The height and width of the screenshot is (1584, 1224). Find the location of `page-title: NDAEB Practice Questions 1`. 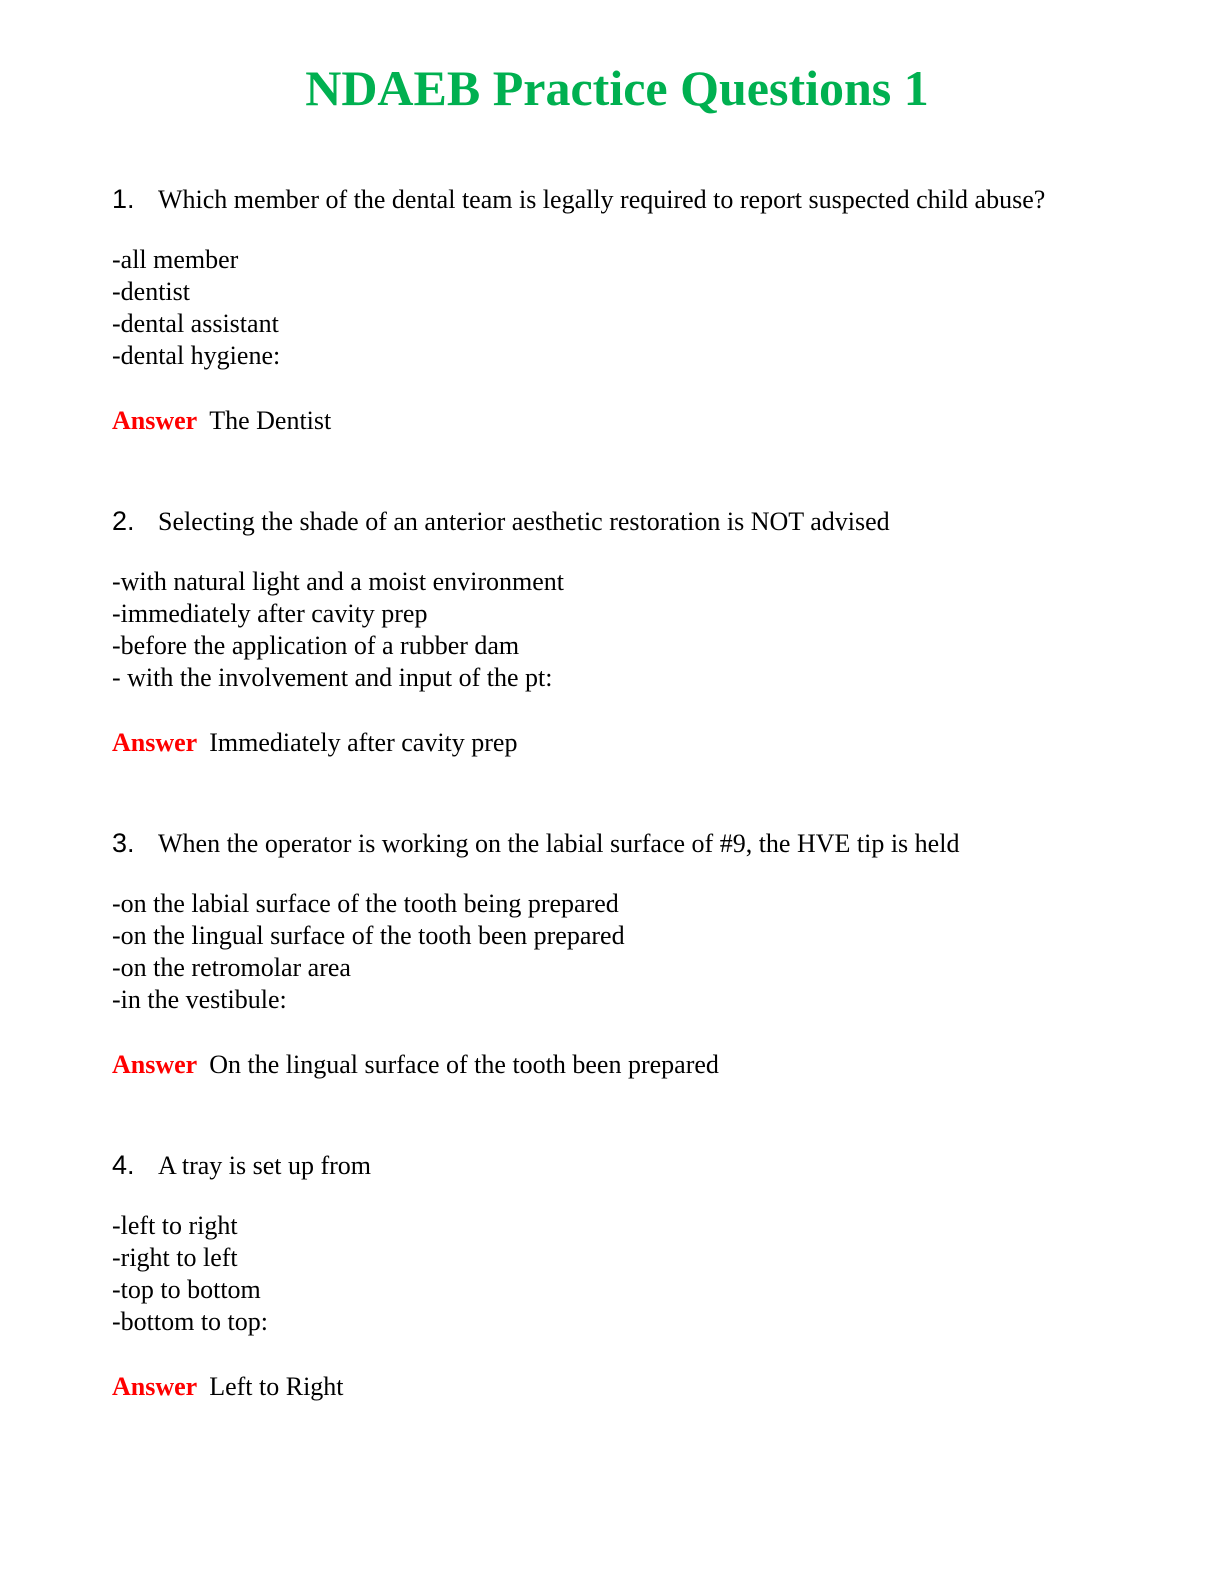

page-title: NDAEB Practice Questions 1 is located at coordinates (617, 88).